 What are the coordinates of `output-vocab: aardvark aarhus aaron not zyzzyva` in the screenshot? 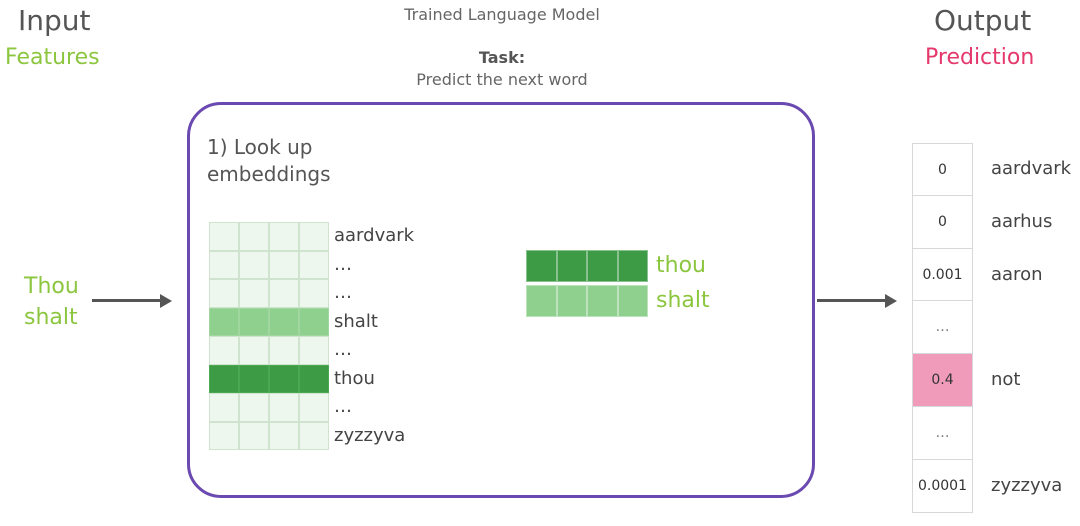 It's located at (1031, 328).